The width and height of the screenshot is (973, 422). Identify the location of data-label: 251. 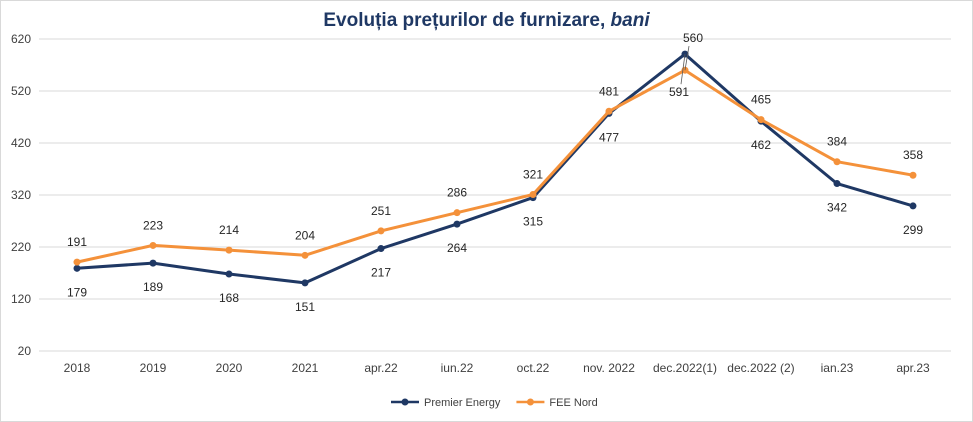
(381, 211).